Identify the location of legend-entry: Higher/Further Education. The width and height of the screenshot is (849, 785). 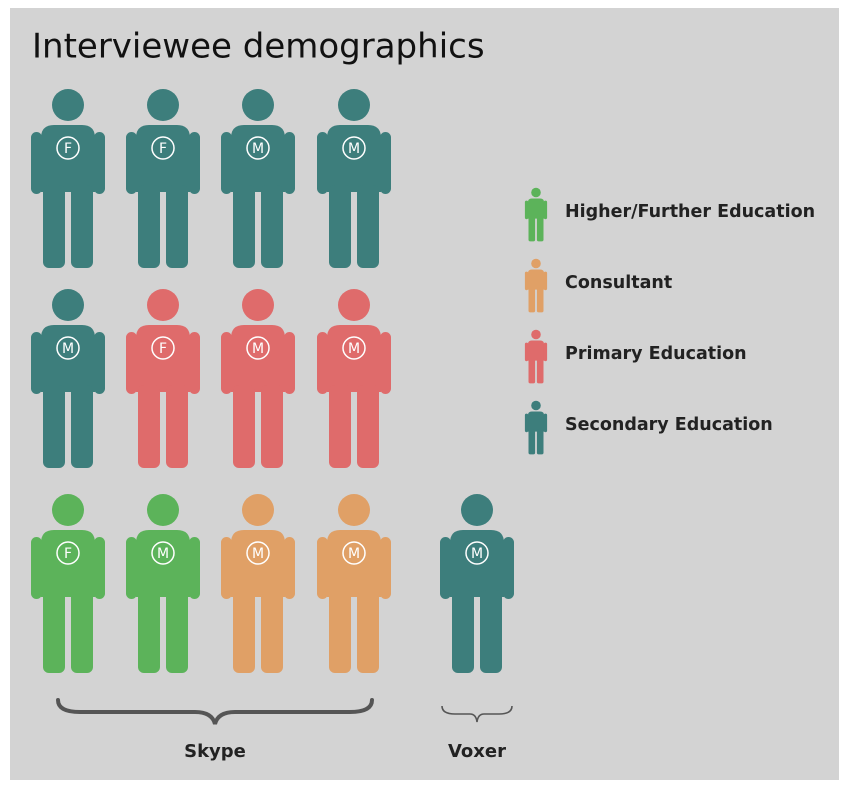
(669, 214).